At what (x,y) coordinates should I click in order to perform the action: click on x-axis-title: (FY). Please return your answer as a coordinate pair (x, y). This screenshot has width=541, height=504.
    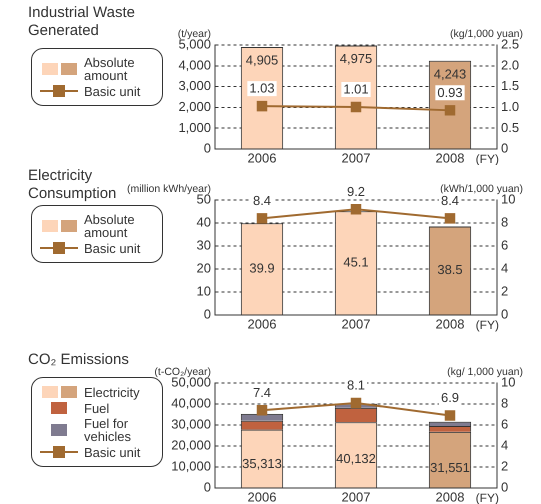
    Looking at the image, I should click on (487, 325).